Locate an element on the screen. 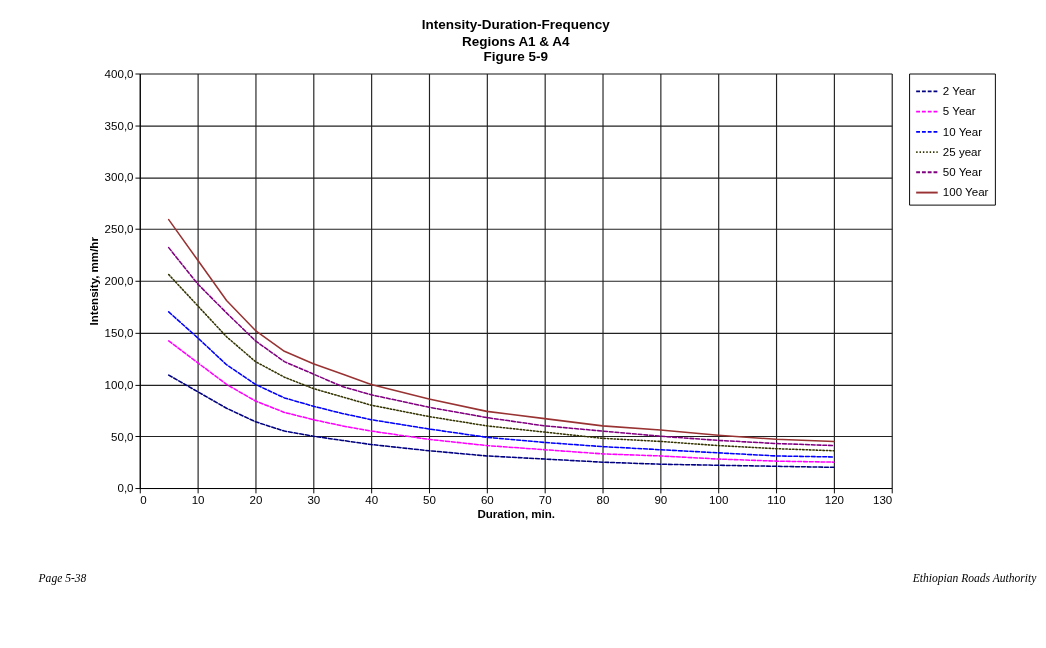 The width and height of the screenshot is (1046, 648). chart-title: Intensity-Duration-Frequency is located at coordinates (516, 25).